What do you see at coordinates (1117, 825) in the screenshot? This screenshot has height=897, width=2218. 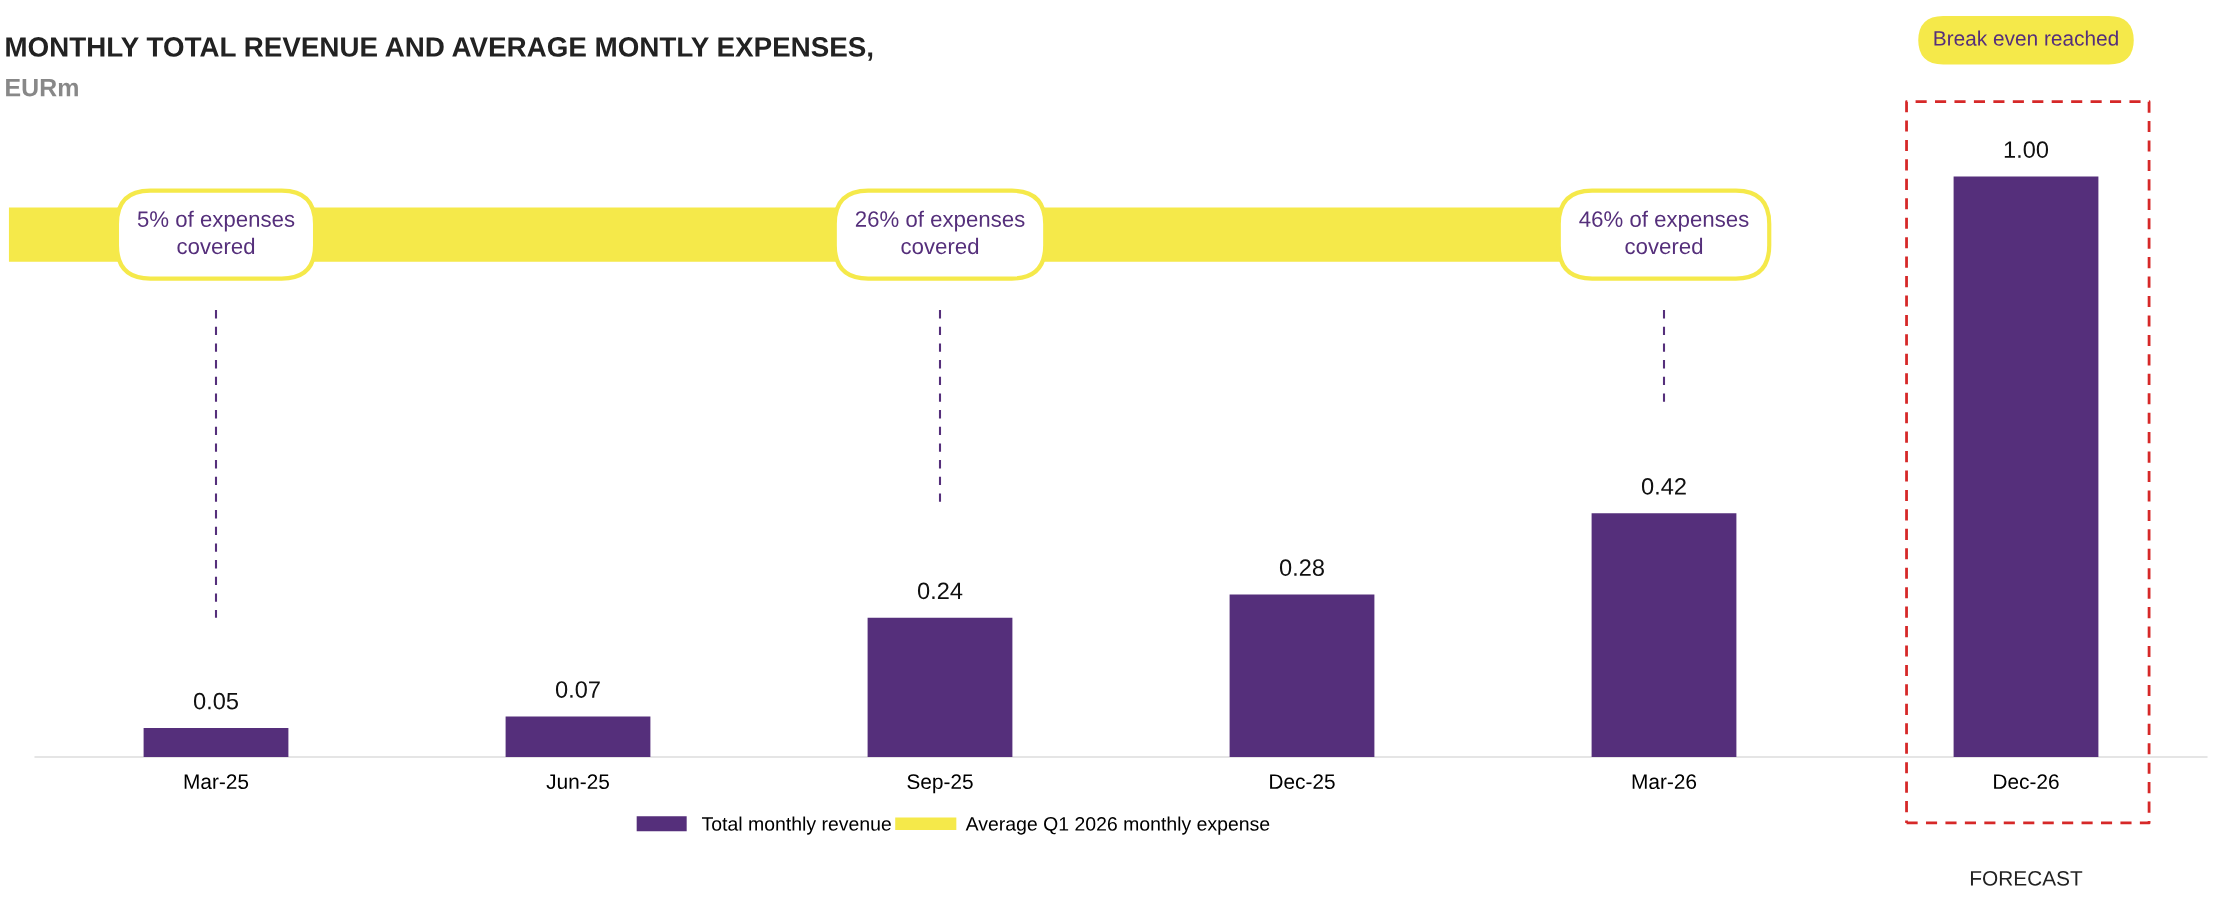 I see `legend-label: Average Q1 2026 monthly expense` at bounding box center [1117, 825].